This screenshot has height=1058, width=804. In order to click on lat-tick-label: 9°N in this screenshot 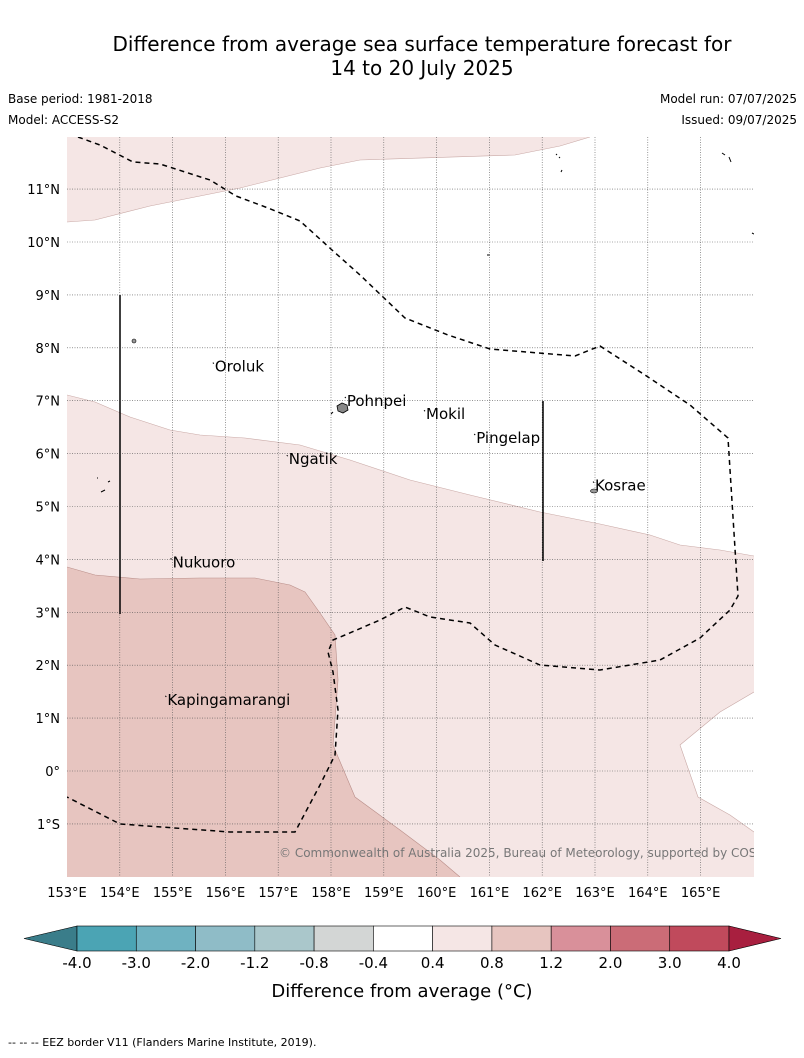, I will do `click(48, 296)`.